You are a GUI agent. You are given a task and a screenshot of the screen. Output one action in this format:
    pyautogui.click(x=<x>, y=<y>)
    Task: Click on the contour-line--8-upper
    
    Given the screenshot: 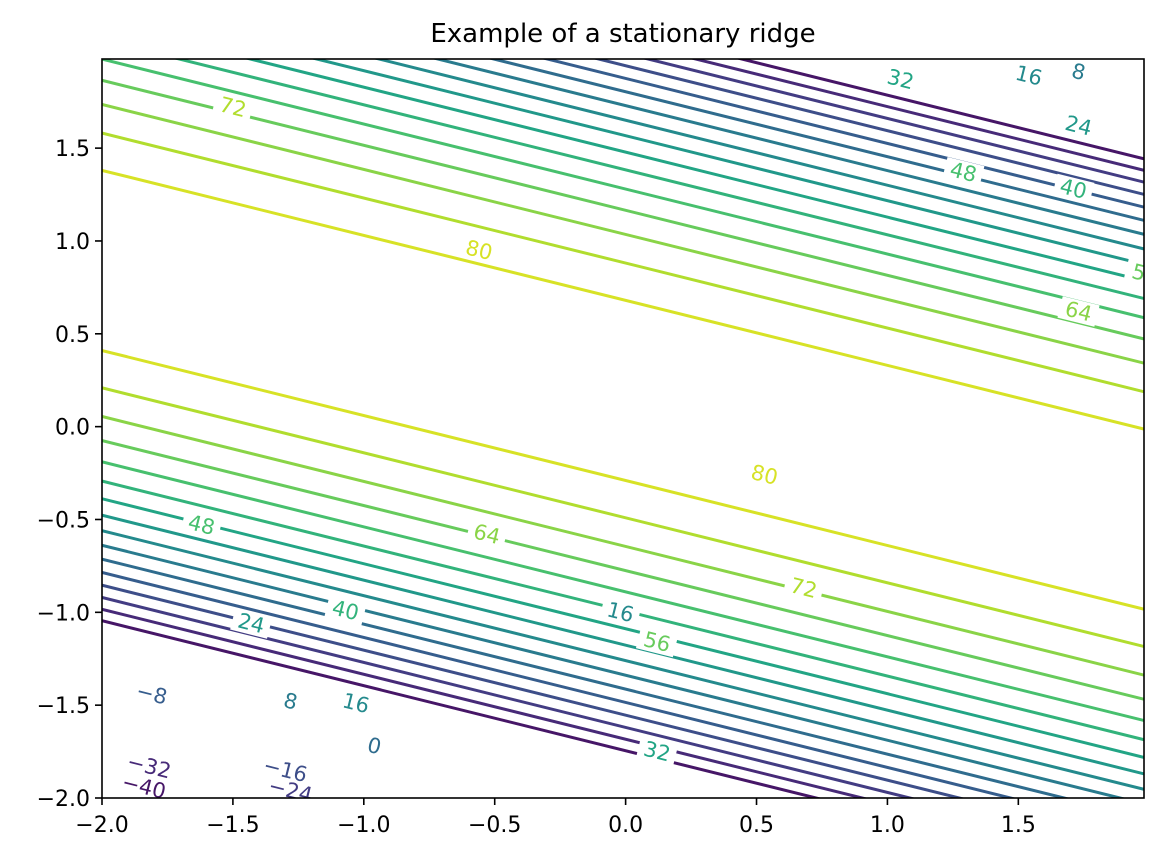 What is the action you would take?
    pyautogui.click(x=842, y=134)
    